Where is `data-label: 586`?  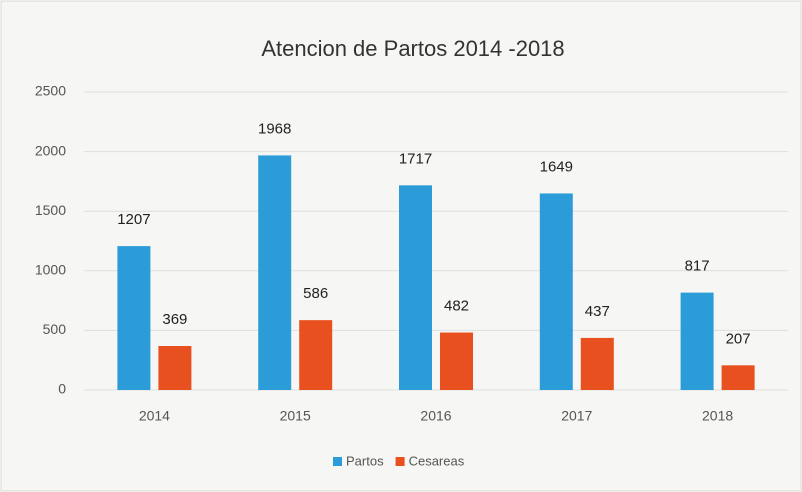
data-label: 586 is located at coordinates (315, 293).